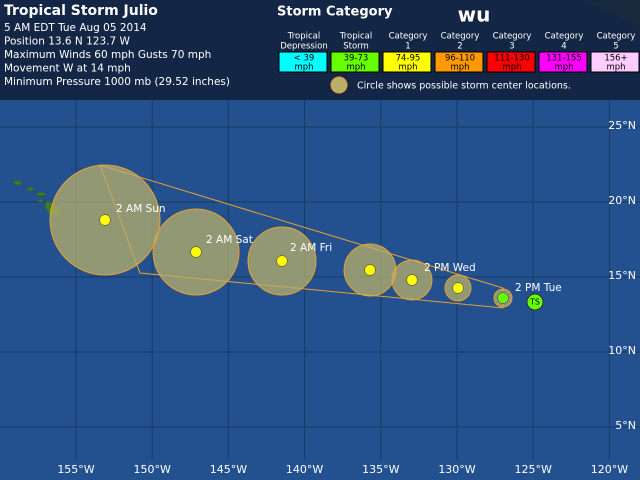 This screenshot has height=480, width=640. I want to click on category-label: 2, so click(459, 47).